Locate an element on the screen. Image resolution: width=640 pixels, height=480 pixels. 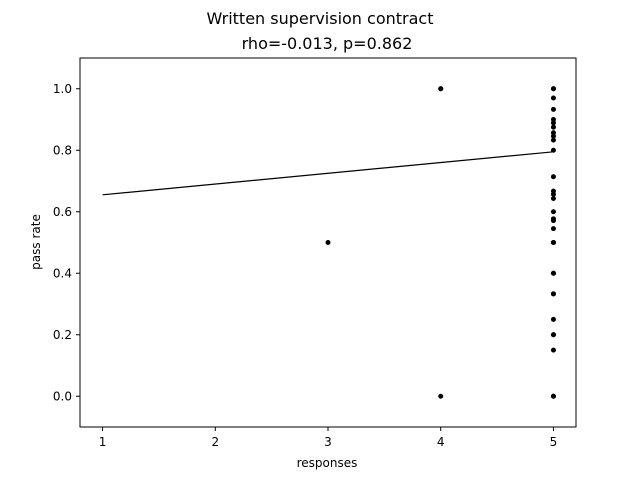
y-tick-label: 0.2 is located at coordinates (62, 335).